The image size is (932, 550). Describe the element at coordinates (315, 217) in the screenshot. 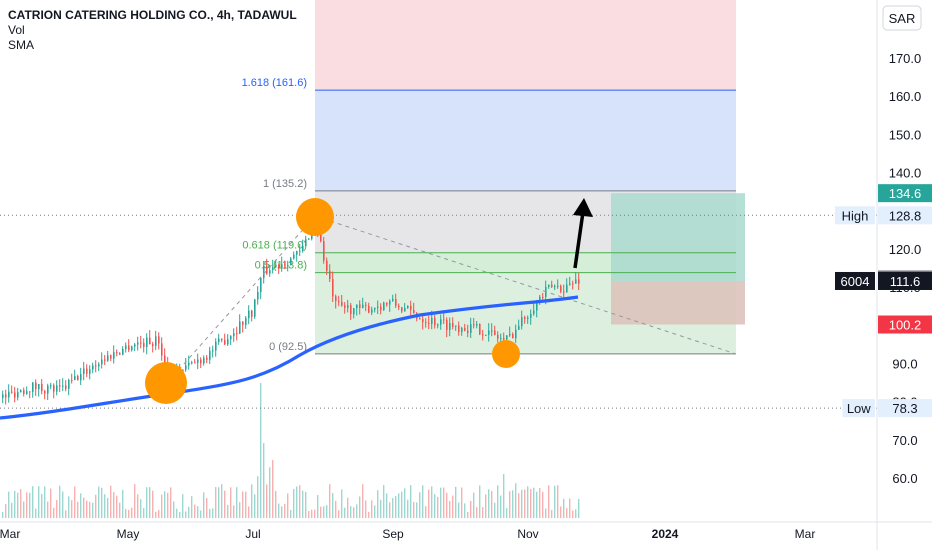

I see `pivot-marker-high` at that location.